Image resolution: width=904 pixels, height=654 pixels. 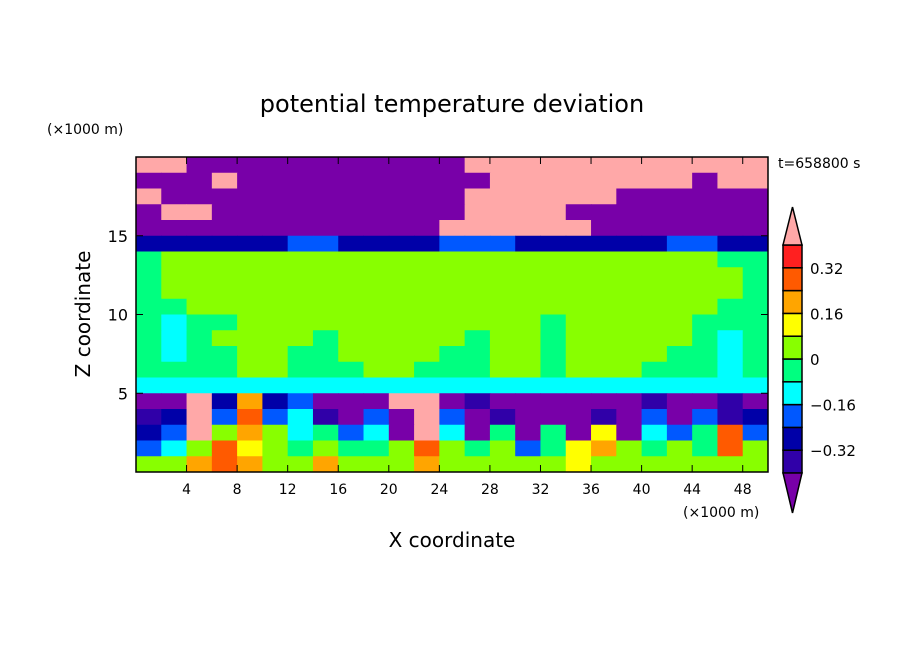 What do you see at coordinates (591, 490) in the screenshot?
I see `x-tick-label: 36` at bounding box center [591, 490].